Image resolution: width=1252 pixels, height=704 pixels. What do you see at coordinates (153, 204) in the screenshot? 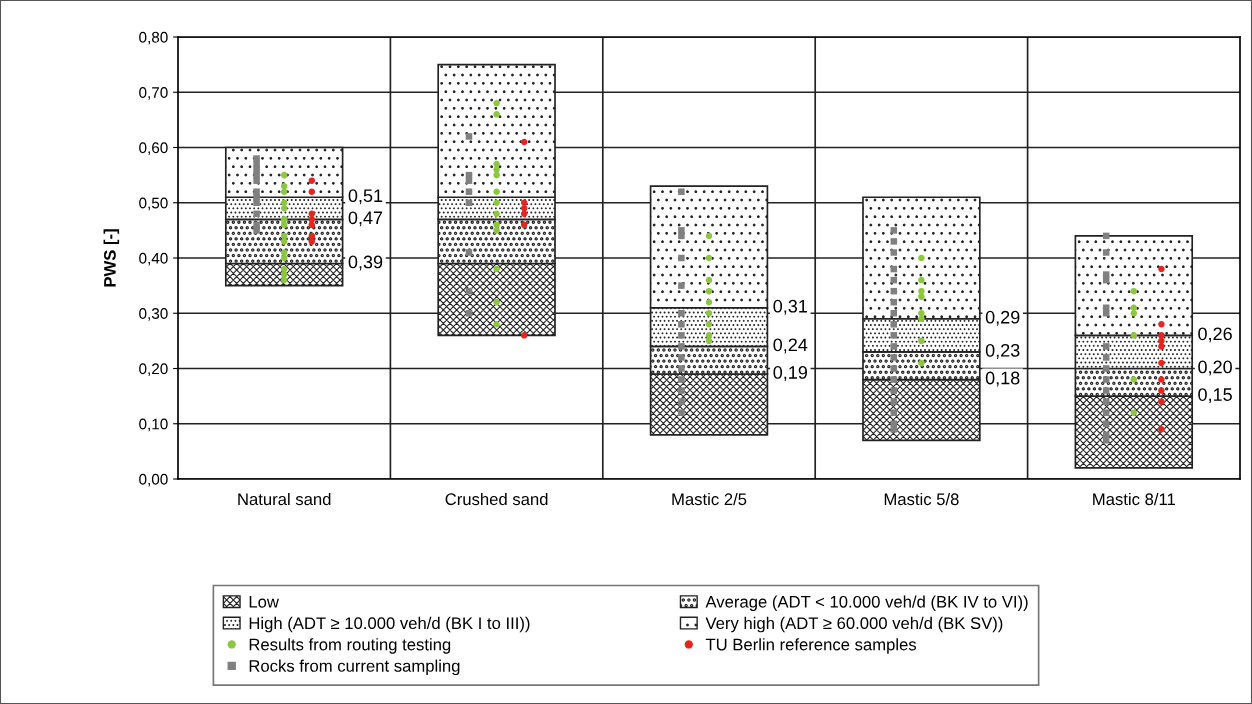
I see `y-tick-label: 0,50` at bounding box center [153, 204].